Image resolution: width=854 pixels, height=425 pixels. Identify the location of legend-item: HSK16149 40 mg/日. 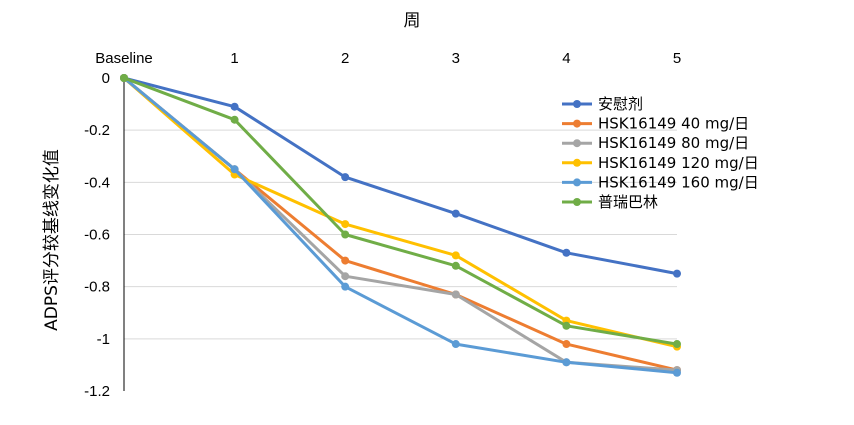
(655, 124).